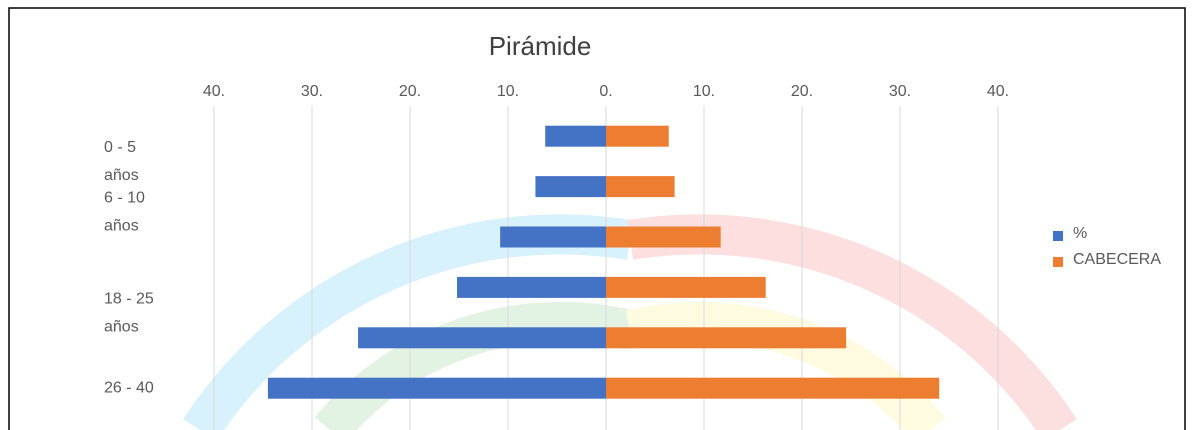 The image size is (1194, 430). I want to click on y-tick-label: 6 - 10 años, so click(124, 212).